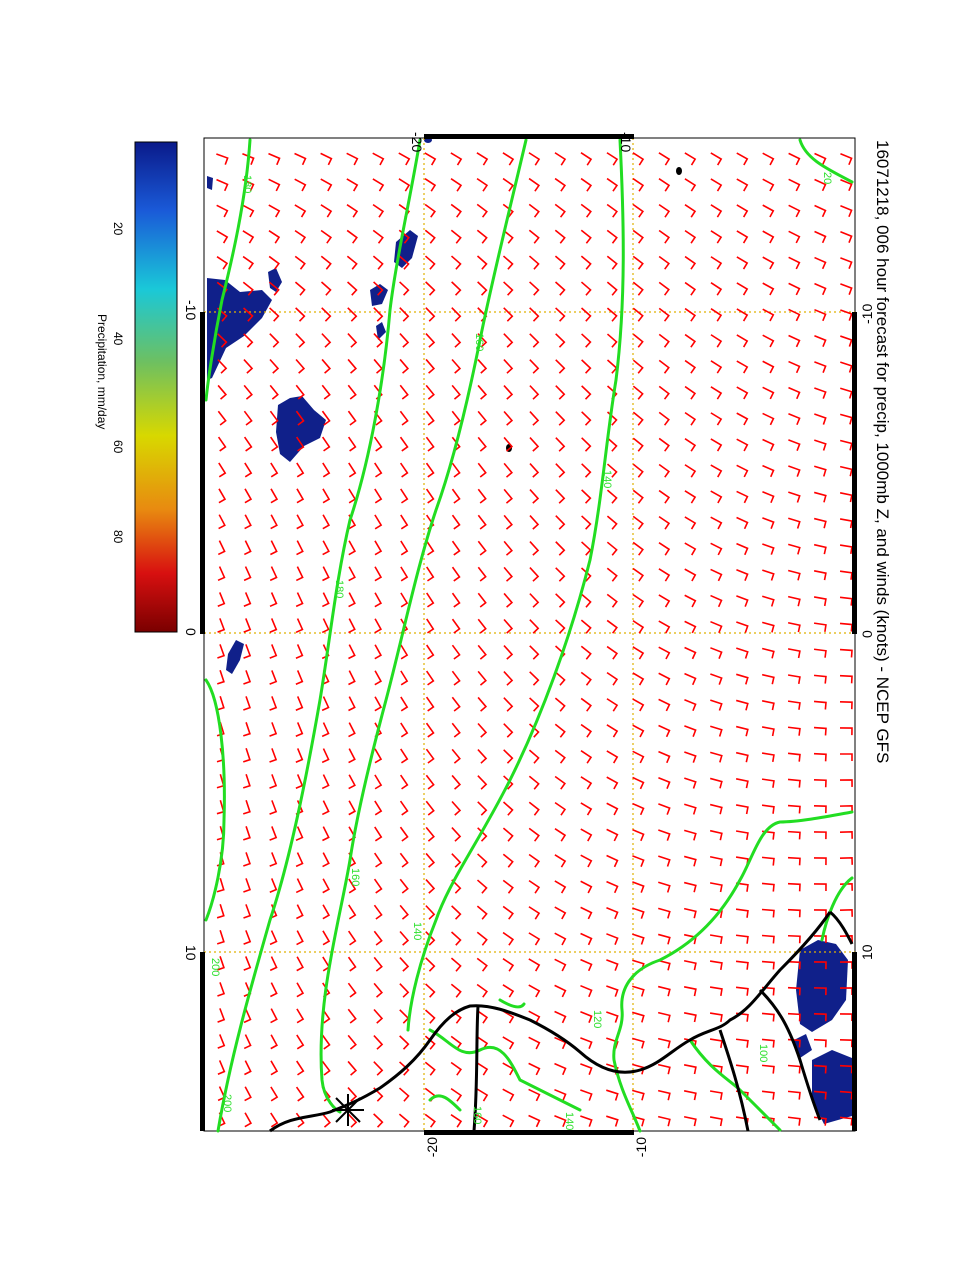  I want to click on contour-line, so click(228, 270).